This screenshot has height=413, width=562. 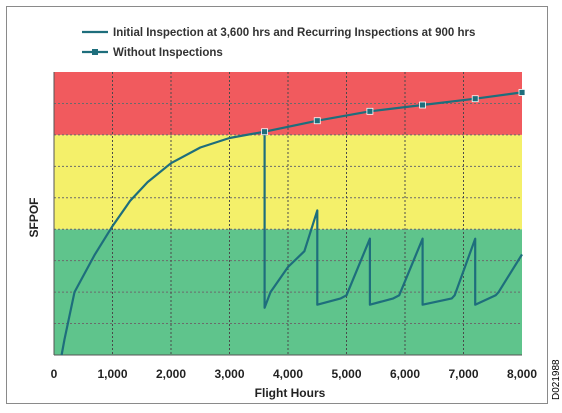 What do you see at coordinates (112, 374) in the screenshot?
I see `x-tick-label-1: 1,000` at bounding box center [112, 374].